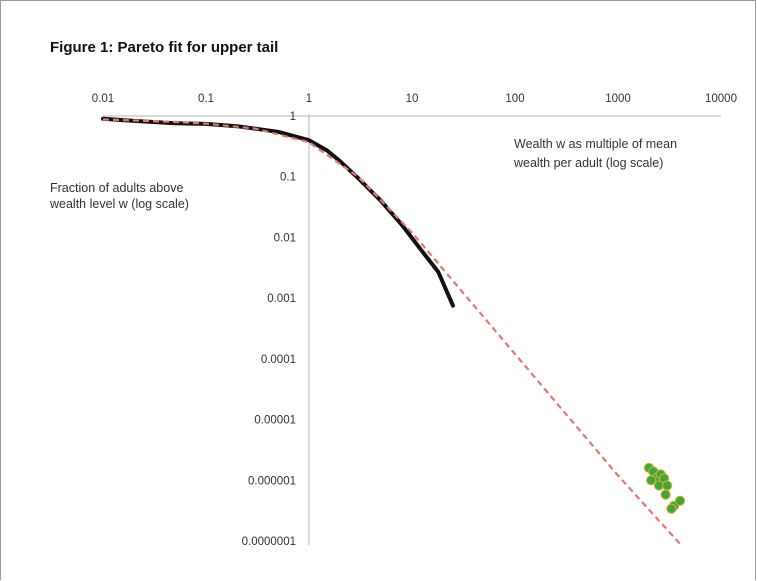  Describe the element at coordinates (278, 360) in the screenshot. I see `y-tick-label: 0.0001` at that location.